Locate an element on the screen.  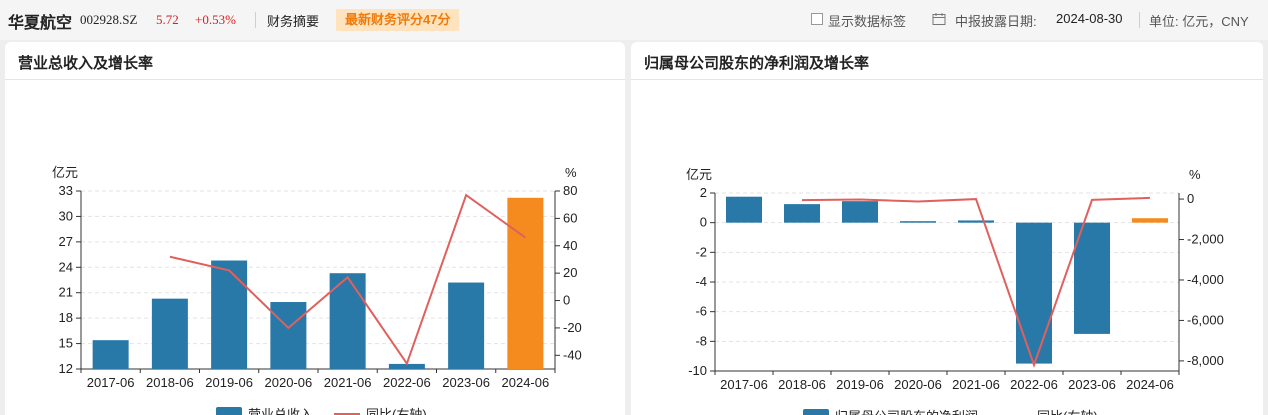
y-tick-label-left: 33 is located at coordinates (66, 190).